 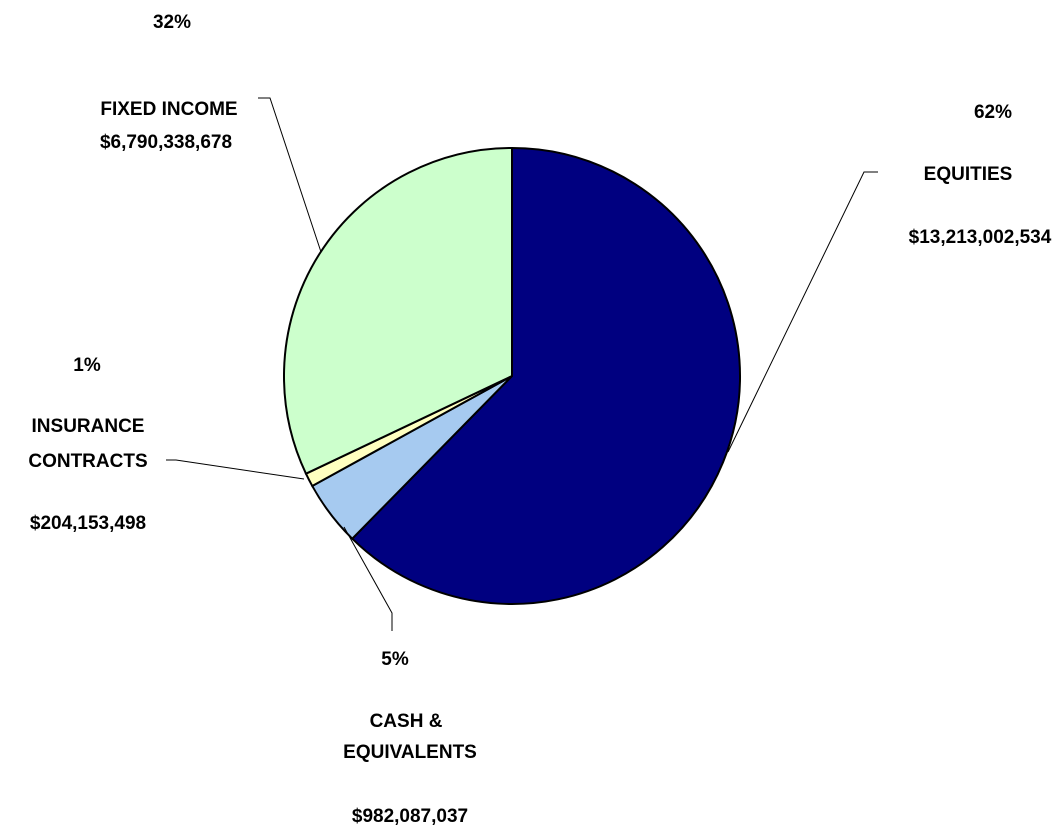 I want to click on value-label-fixed-income: $6,790,338,678, so click(x=166, y=142).